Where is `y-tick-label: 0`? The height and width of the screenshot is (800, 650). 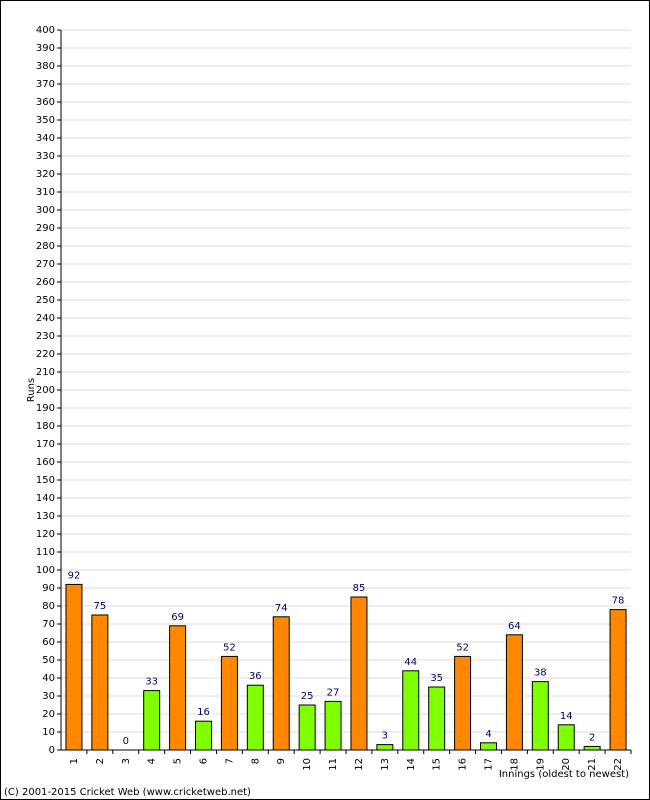 y-tick-label: 0 is located at coordinates (52, 750).